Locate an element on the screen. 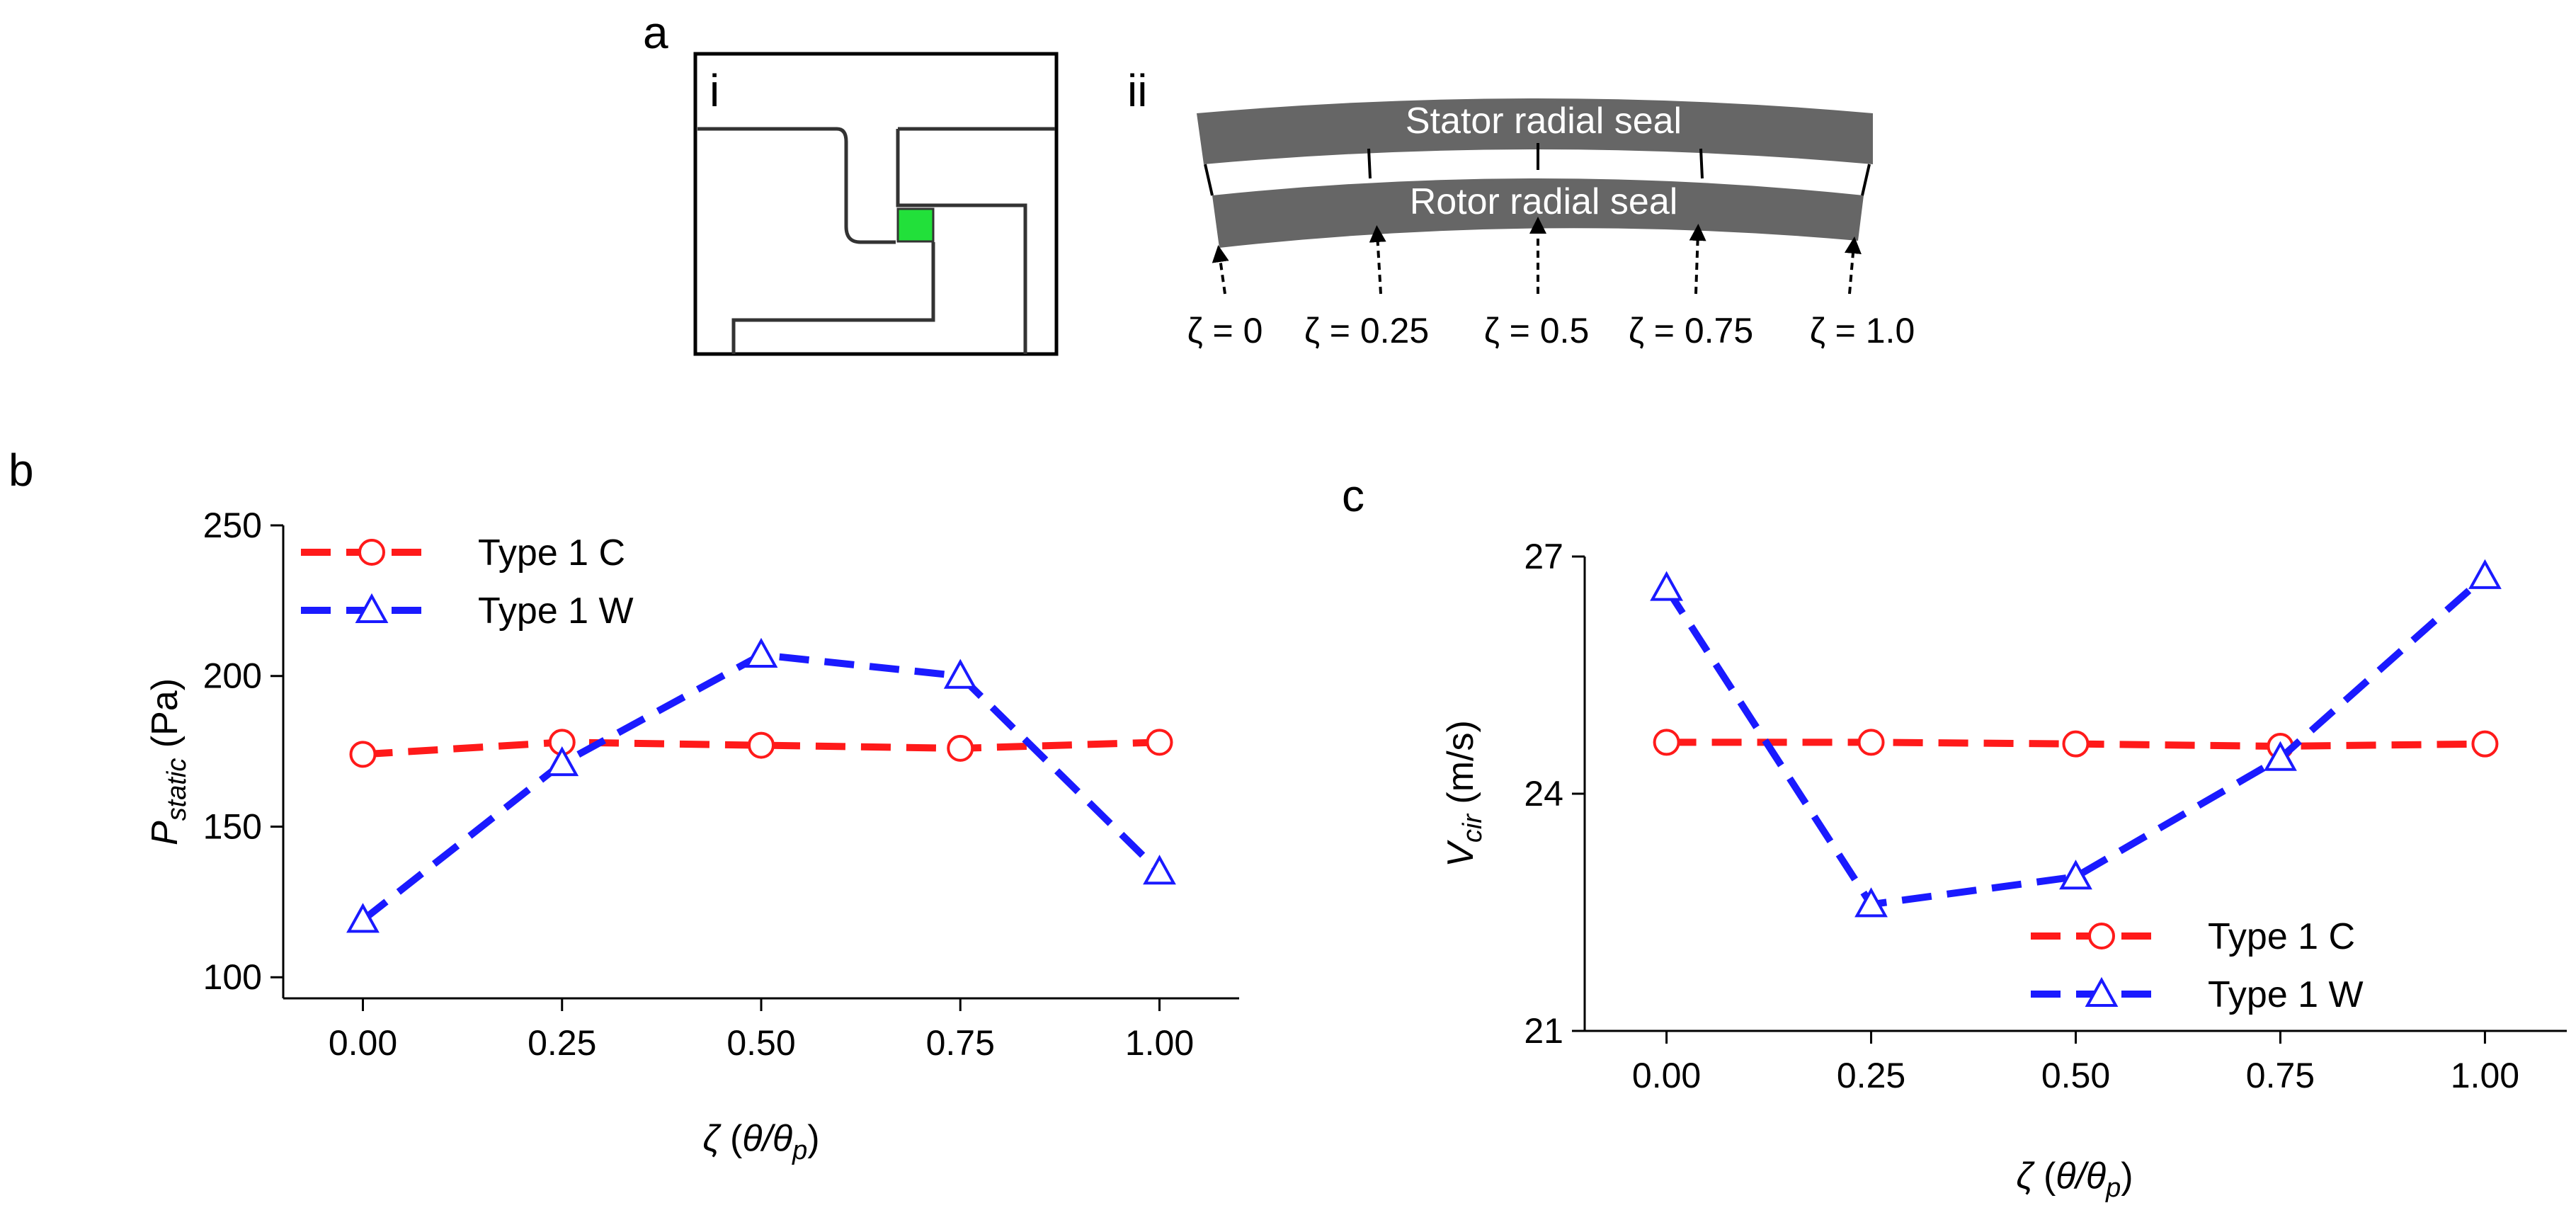 Image resolution: width=2576 pixels, height=1215 pixels. x-tick-label: 1.00 is located at coordinates (2485, 1075).